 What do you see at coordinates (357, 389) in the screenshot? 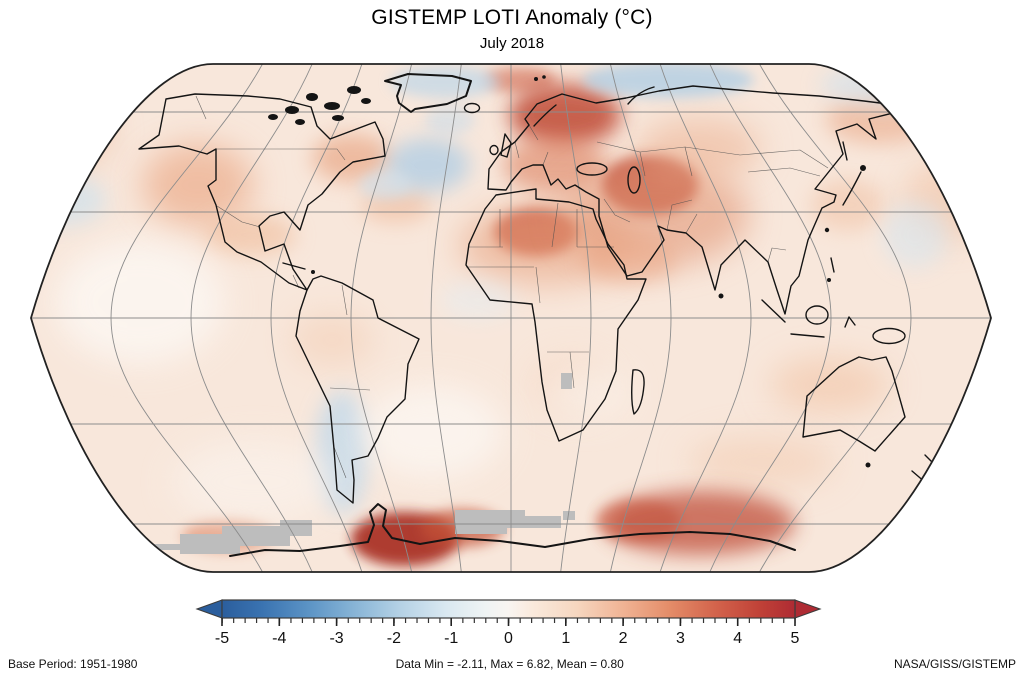
I see `south-america` at bounding box center [357, 389].